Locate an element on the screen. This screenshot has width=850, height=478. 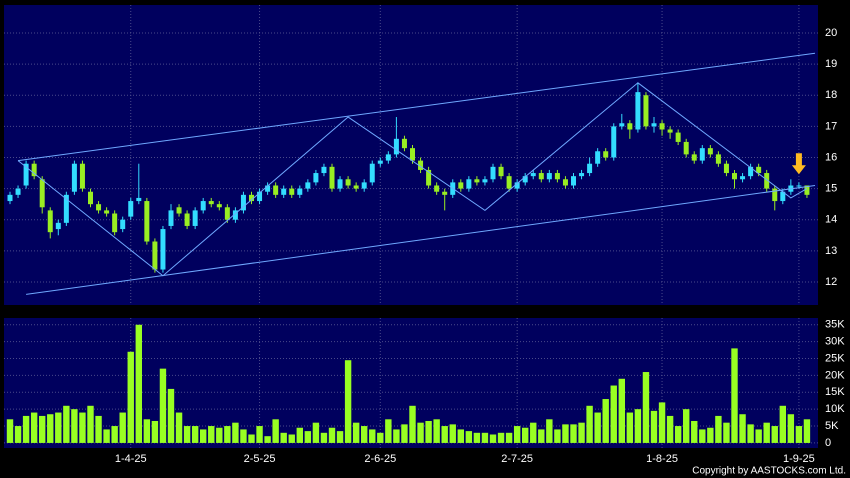
y-tick-label: 12 is located at coordinates (831, 282).